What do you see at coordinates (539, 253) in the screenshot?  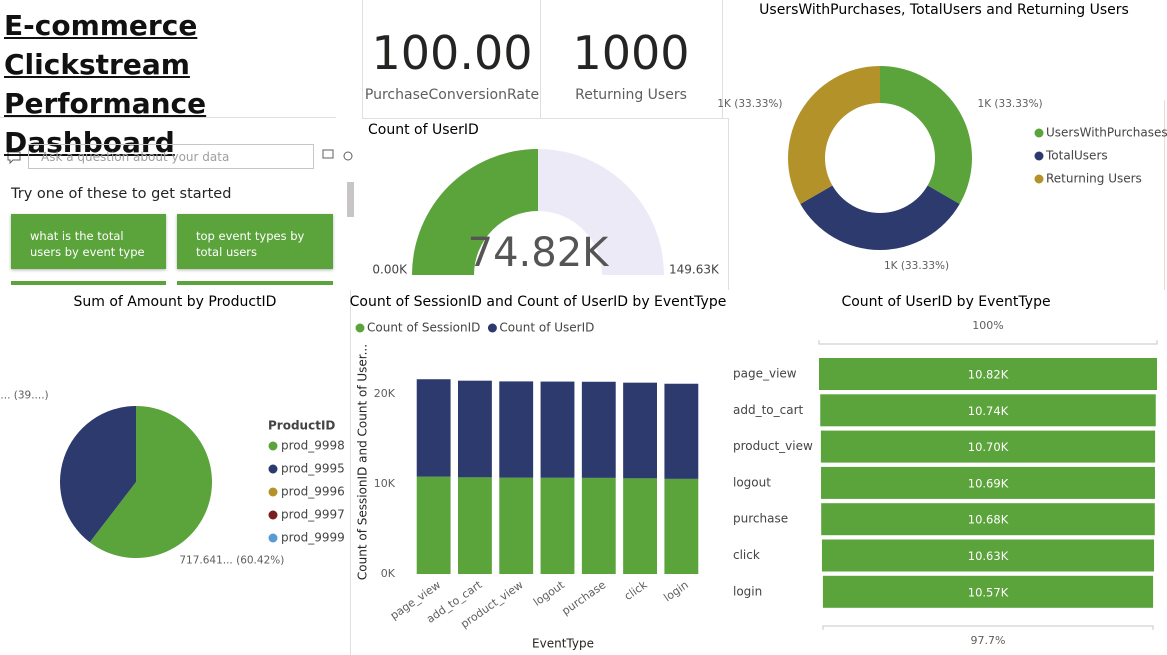 I see `gauge-value-label: 74.82K` at bounding box center [539, 253].